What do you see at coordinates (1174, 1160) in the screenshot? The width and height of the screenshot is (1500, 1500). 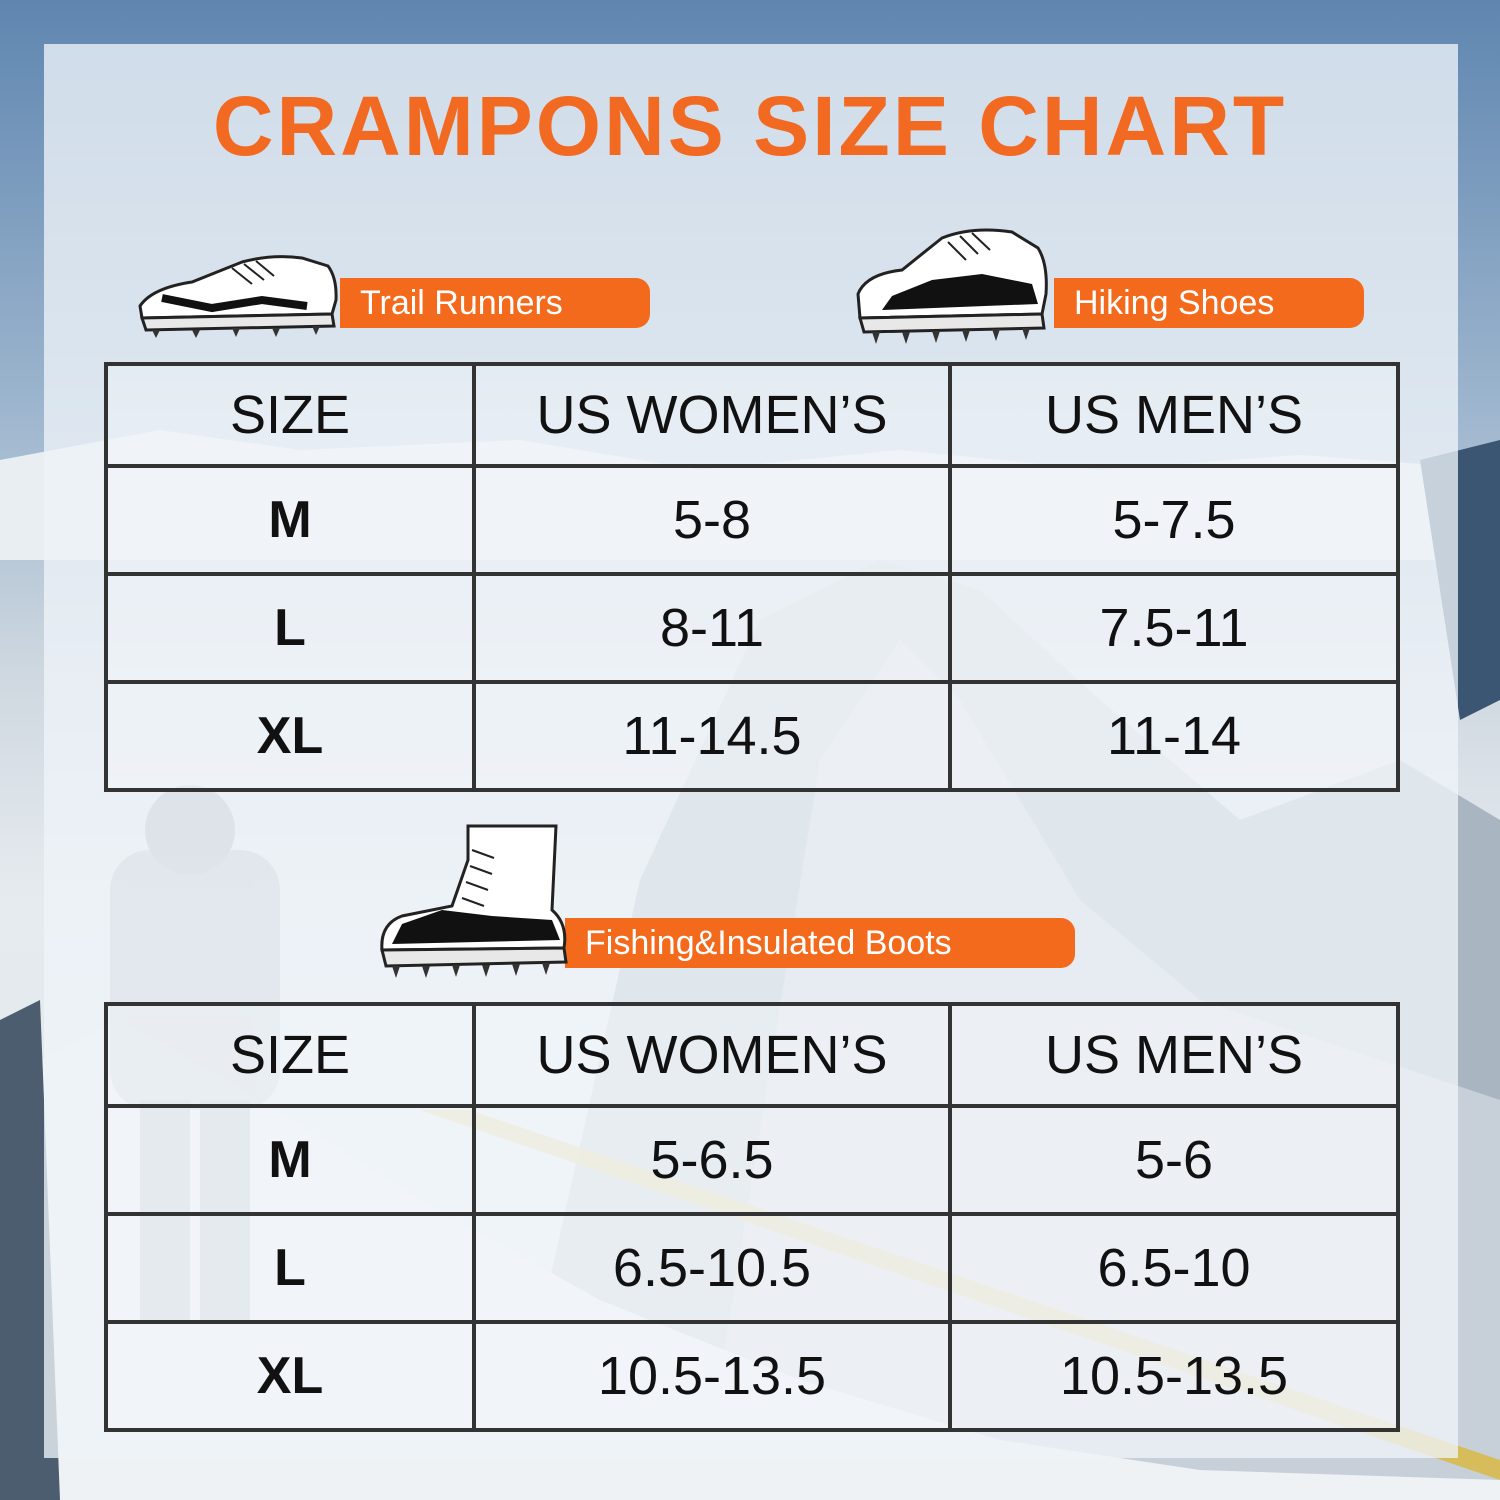 I see `mens-cell: 5-6` at bounding box center [1174, 1160].